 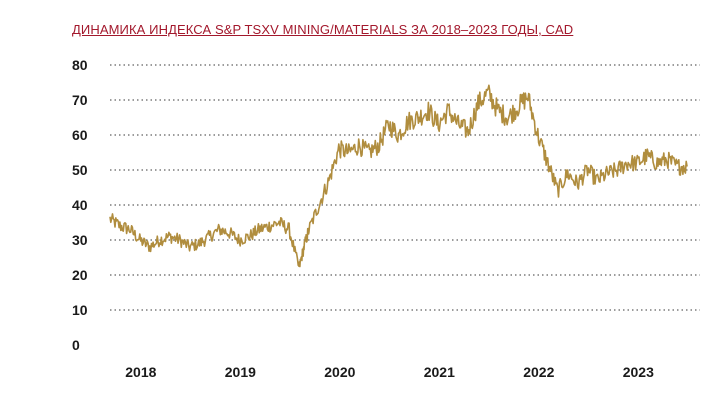 What do you see at coordinates (80, 65) in the screenshot?
I see `y-tick-label: 80` at bounding box center [80, 65].